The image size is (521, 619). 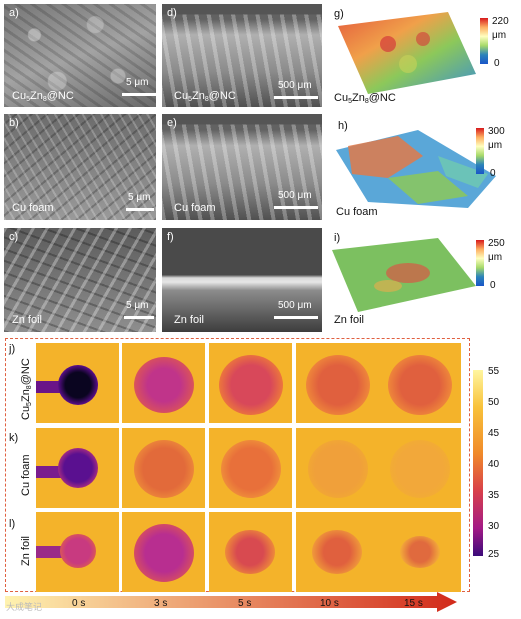 I want to click on scale-bar-label-b: 5 μm, so click(x=139, y=197).